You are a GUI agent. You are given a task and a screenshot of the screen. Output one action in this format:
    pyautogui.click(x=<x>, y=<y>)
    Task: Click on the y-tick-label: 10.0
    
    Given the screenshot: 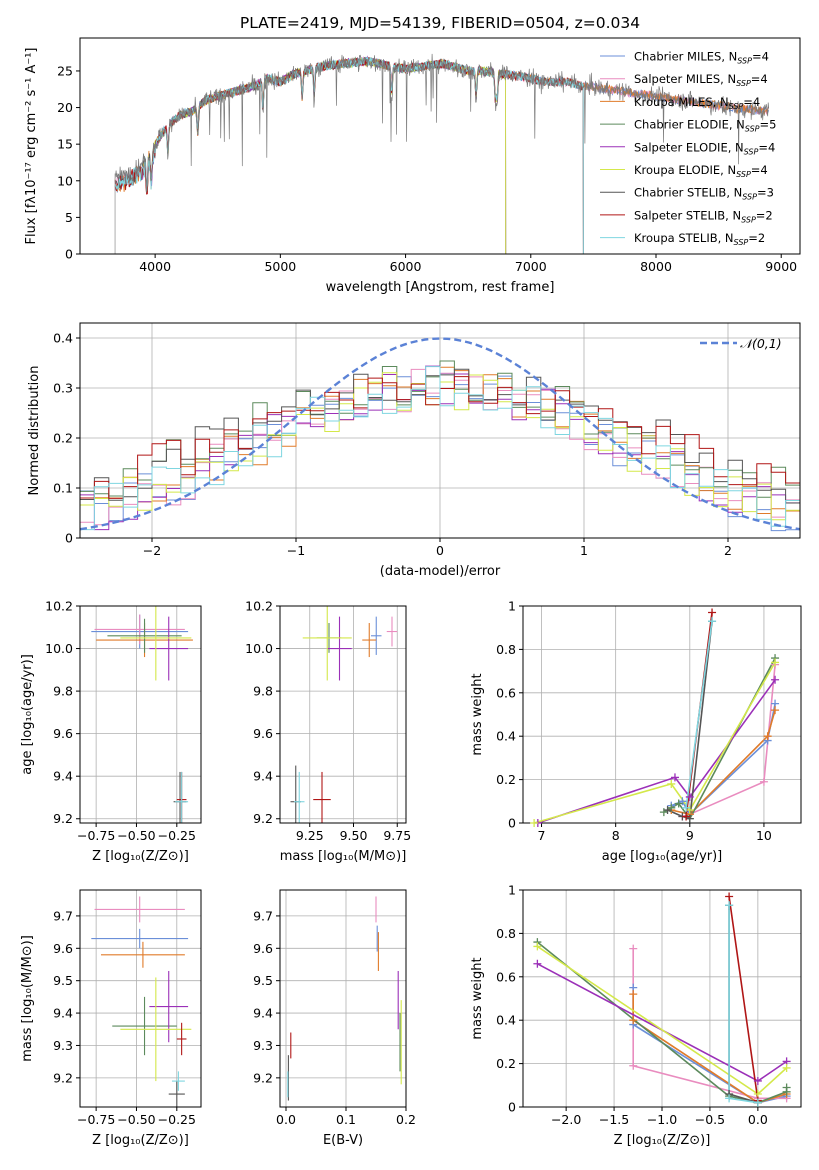 What is the action you would take?
    pyautogui.click(x=259, y=648)
    